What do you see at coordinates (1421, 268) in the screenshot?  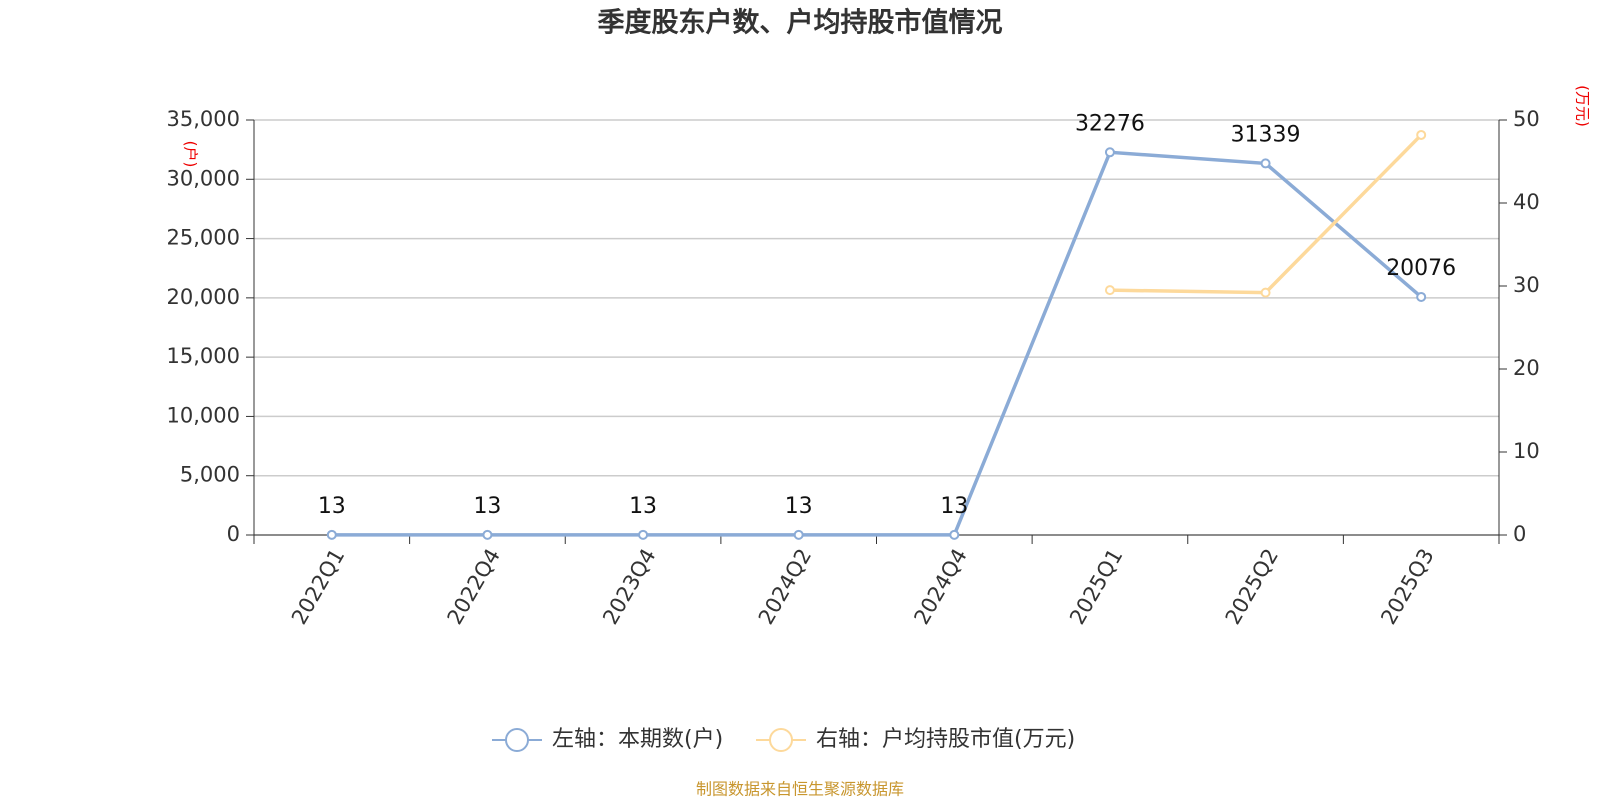 I see `data-label: 20076` at bounding box center [1421, 268].